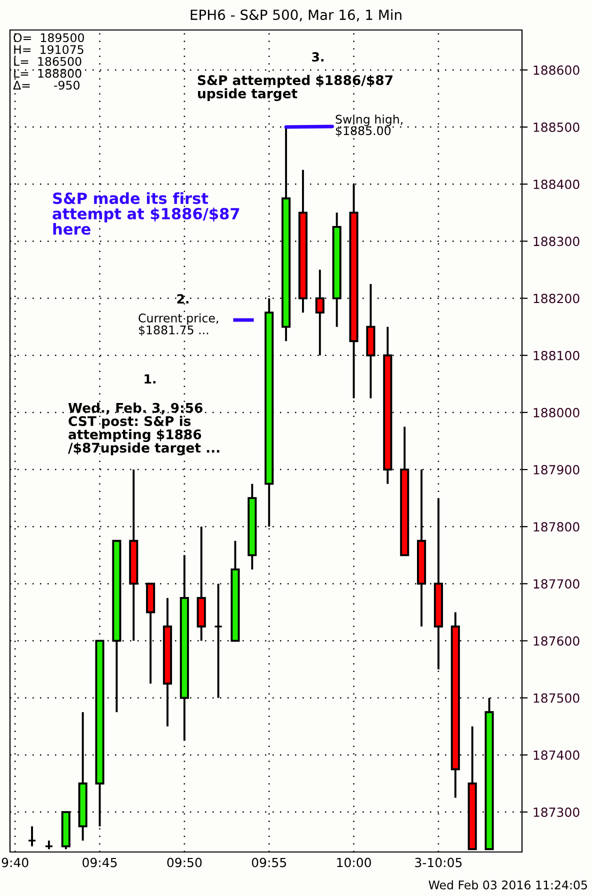 This screenshot has height=896, width=592. What do you see at coordinates (48, 61) in the screenshot?
I see `annotation: O= 189500 H= 191075 L= 186500 L= 188800 Δ= -950` at bounding box center [48, 61].